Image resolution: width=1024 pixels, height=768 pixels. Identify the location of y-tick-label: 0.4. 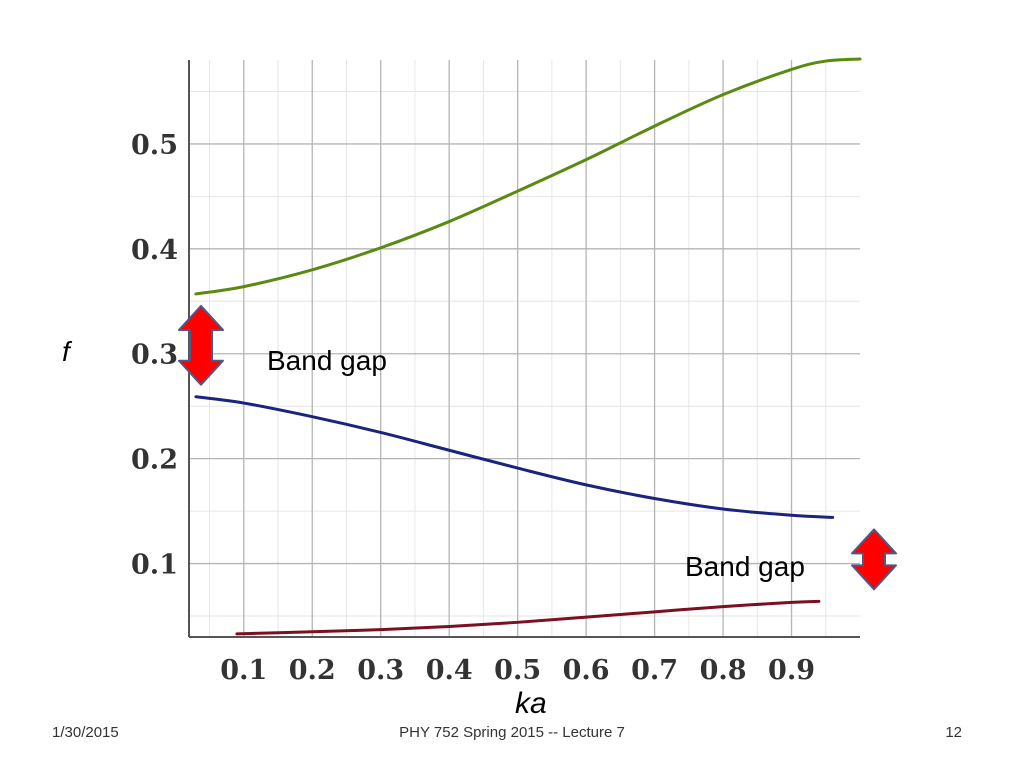
(154, 250).